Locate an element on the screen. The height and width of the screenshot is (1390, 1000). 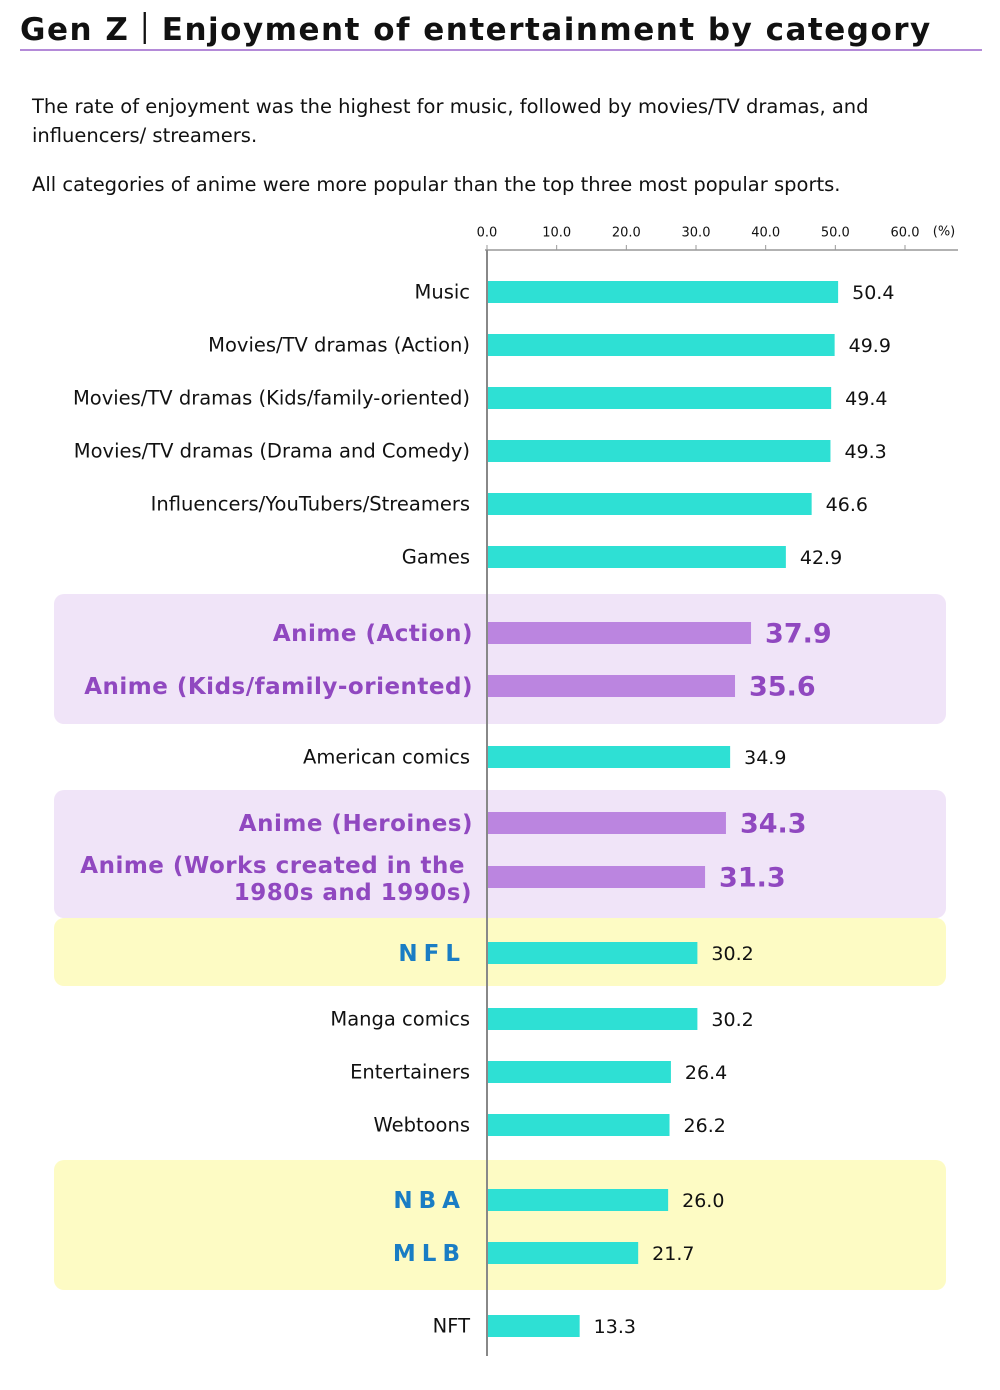
category-label: Influencers/YouTubers/Streamers is located at coordinates (310, 504).